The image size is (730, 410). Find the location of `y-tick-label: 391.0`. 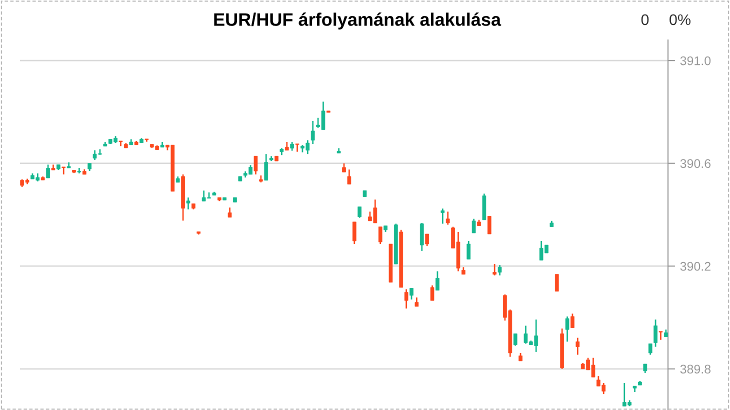

y-tick-label: 391.0 is located at coordinates (695, 61).